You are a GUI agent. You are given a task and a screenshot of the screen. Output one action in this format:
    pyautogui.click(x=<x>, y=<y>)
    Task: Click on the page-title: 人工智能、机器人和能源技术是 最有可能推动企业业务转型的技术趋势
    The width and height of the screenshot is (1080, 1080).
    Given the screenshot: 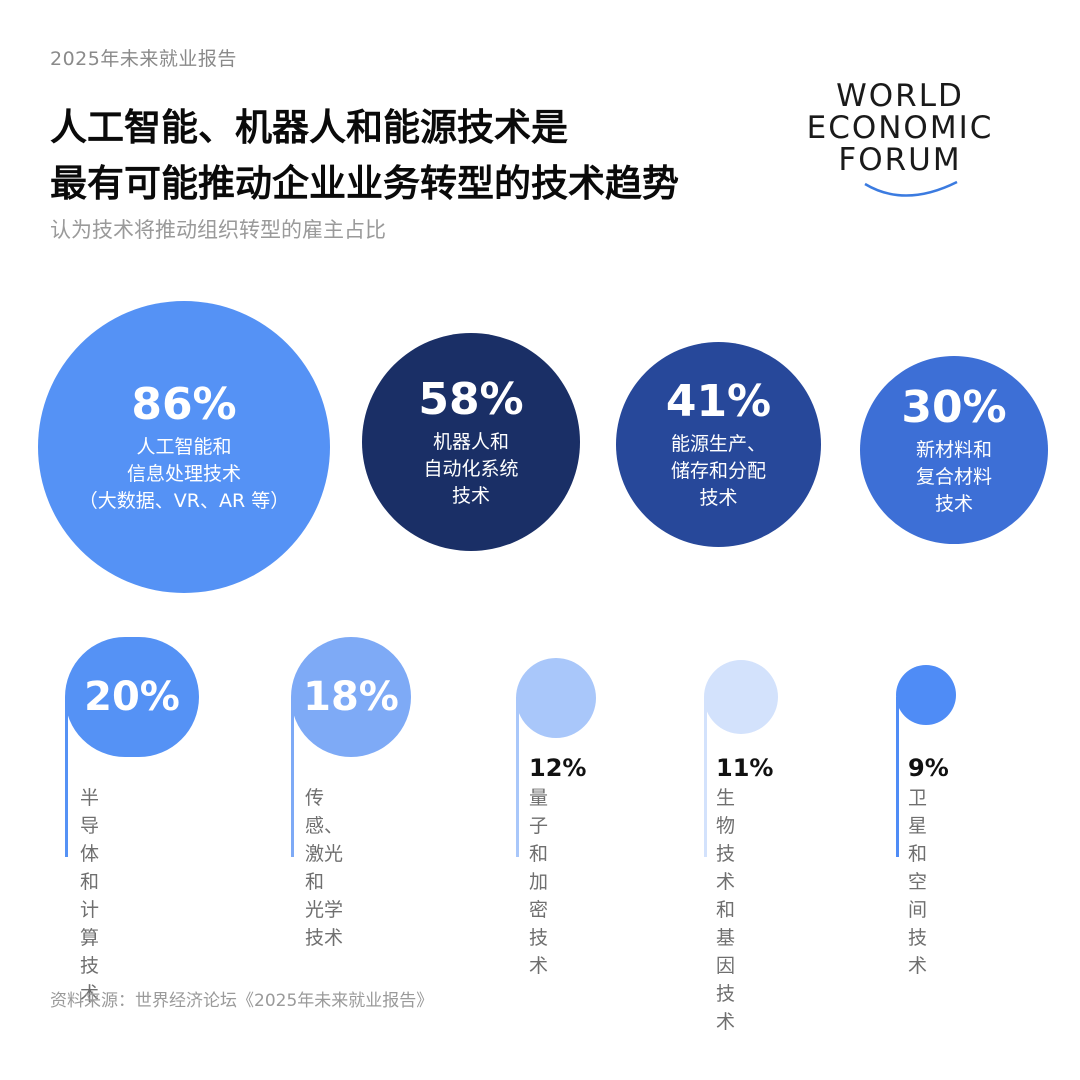 What is the action you would take?
    pyautogui.click(x=430, y=156)
    